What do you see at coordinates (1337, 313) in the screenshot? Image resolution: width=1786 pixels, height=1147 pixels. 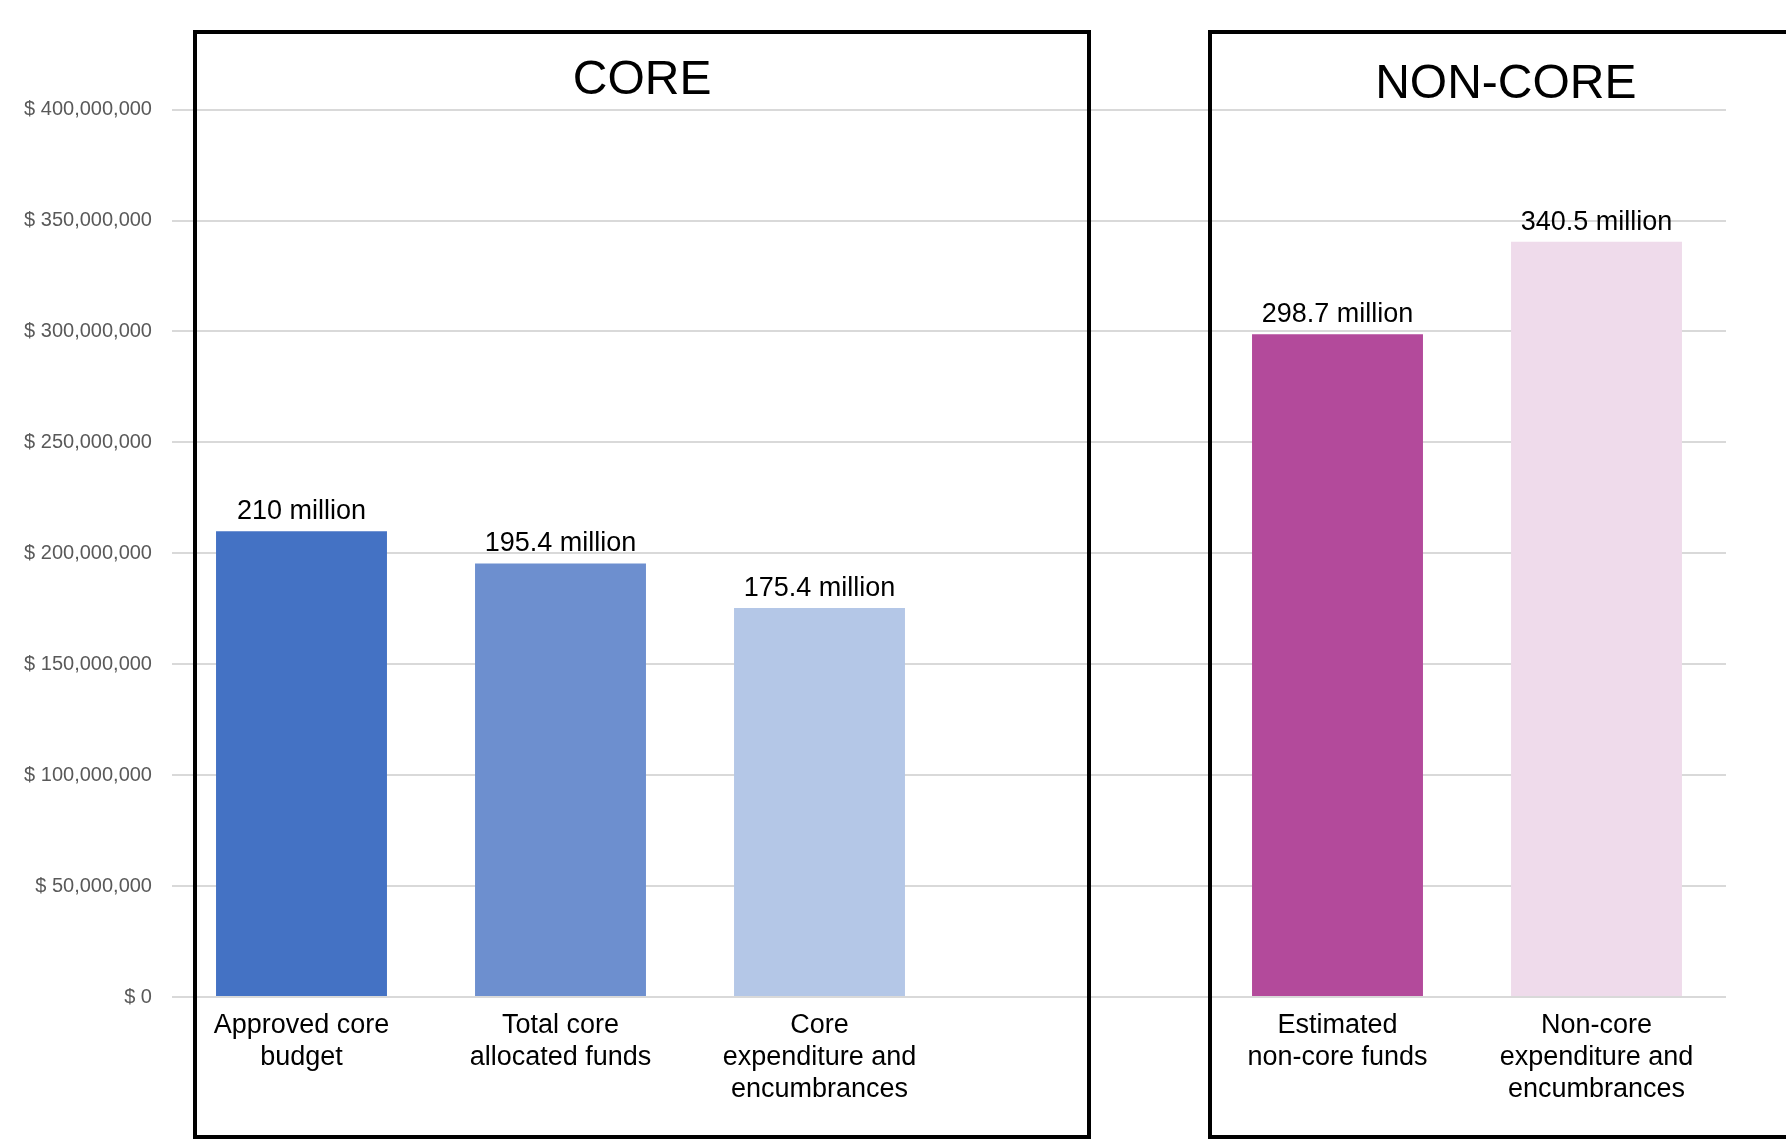 I see `data-label: 298.7 million` at bounding box center [1337, 313].